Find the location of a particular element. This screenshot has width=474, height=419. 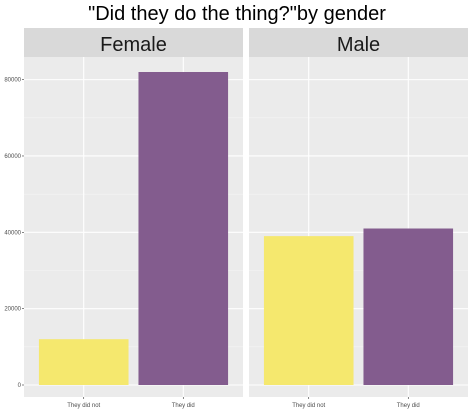

y-tick-label: 80000 is located at coordinates (12, 81).